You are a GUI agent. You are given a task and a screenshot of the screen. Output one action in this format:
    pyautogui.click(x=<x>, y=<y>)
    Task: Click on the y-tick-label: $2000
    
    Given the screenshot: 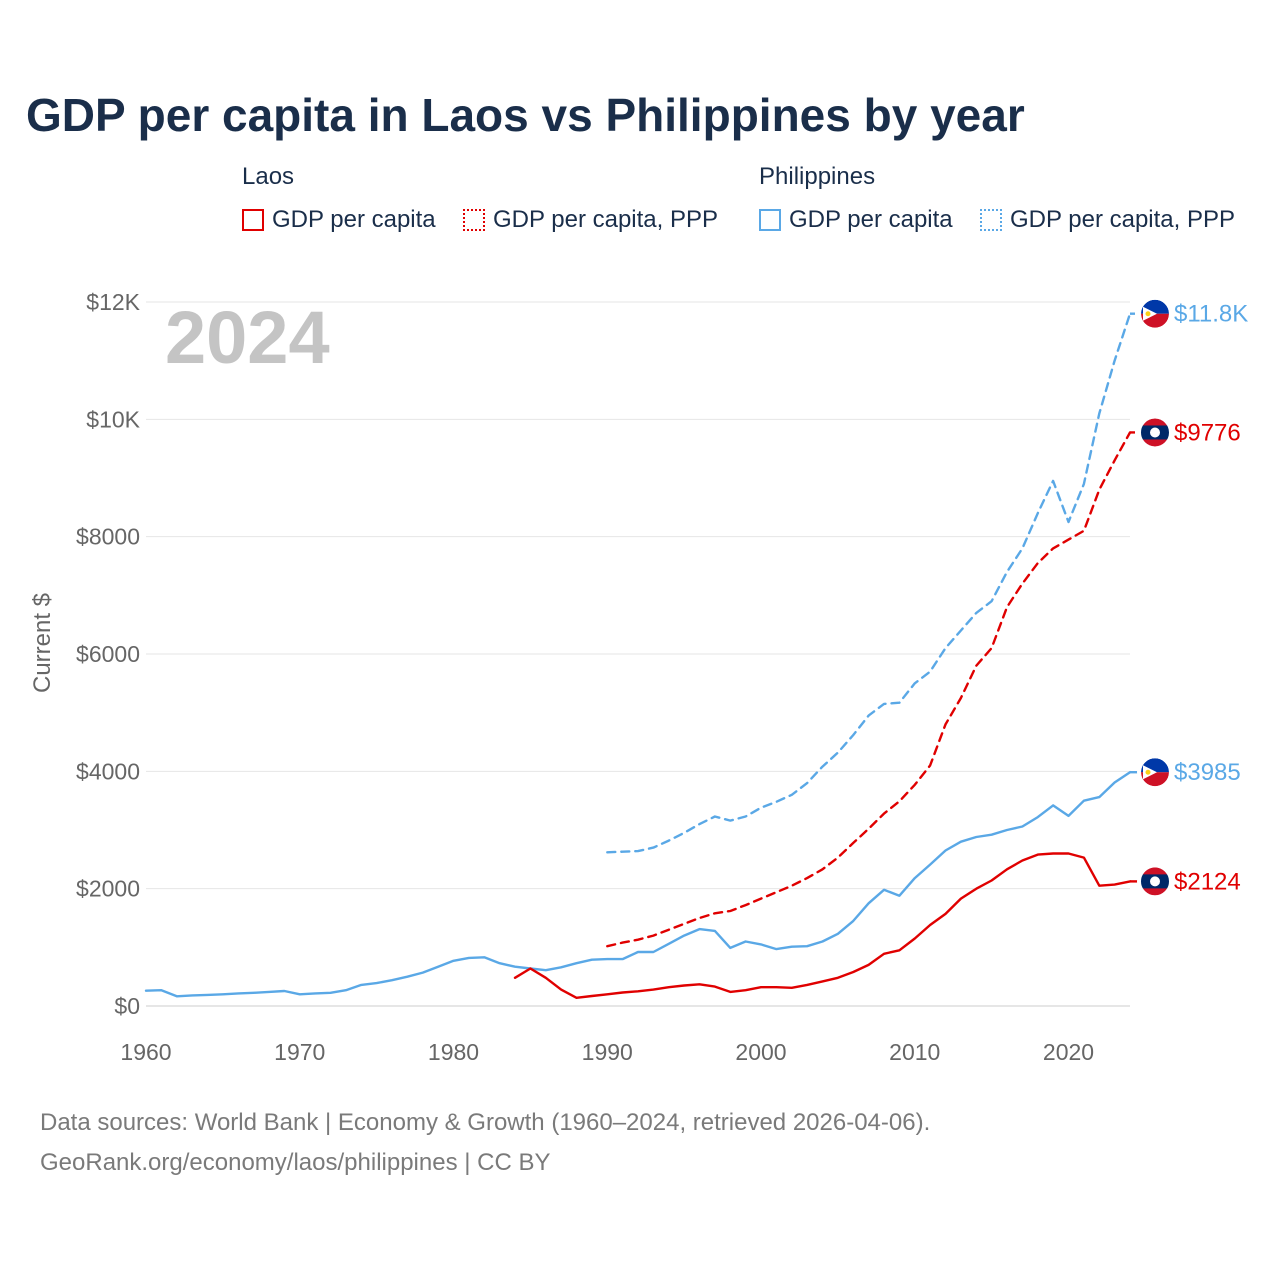 What is the action you would take?
    pyautogui.click(x=108, y=889)
    